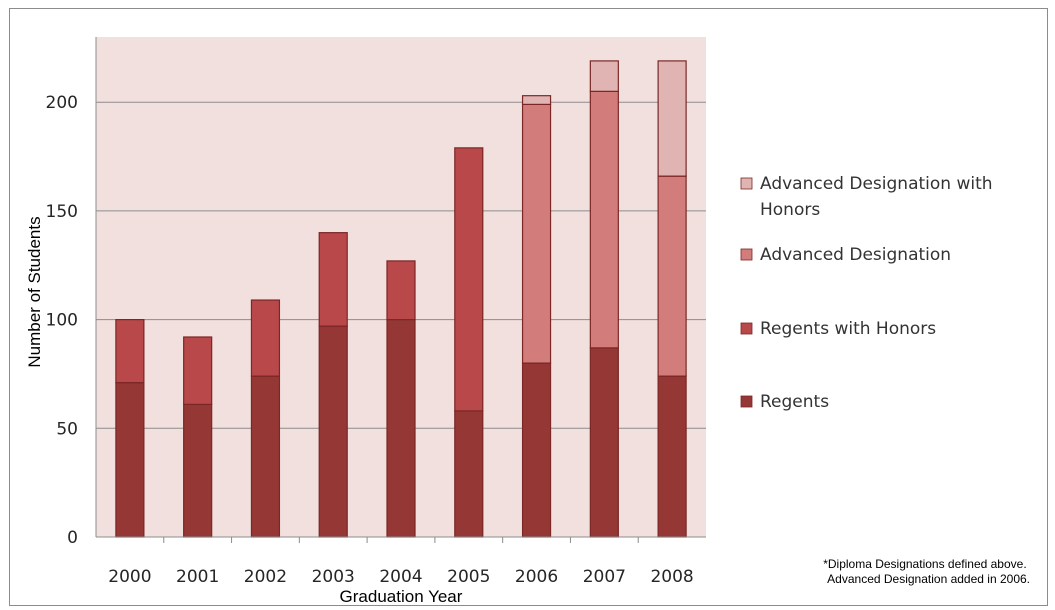 This screenshot has height=610, width=1055. What do you see at coordinates (924, 564) in the screenshot?
I see `footnote-line: *Diploma Designations defined above.` at bounding box center [924, 564].